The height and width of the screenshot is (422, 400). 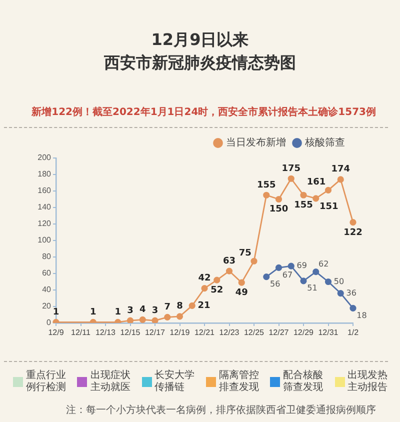 What do you see at coordinates (47, 306) in the screenshot?
I see `y-tick-label: 20` at bounding box center [47, 306].